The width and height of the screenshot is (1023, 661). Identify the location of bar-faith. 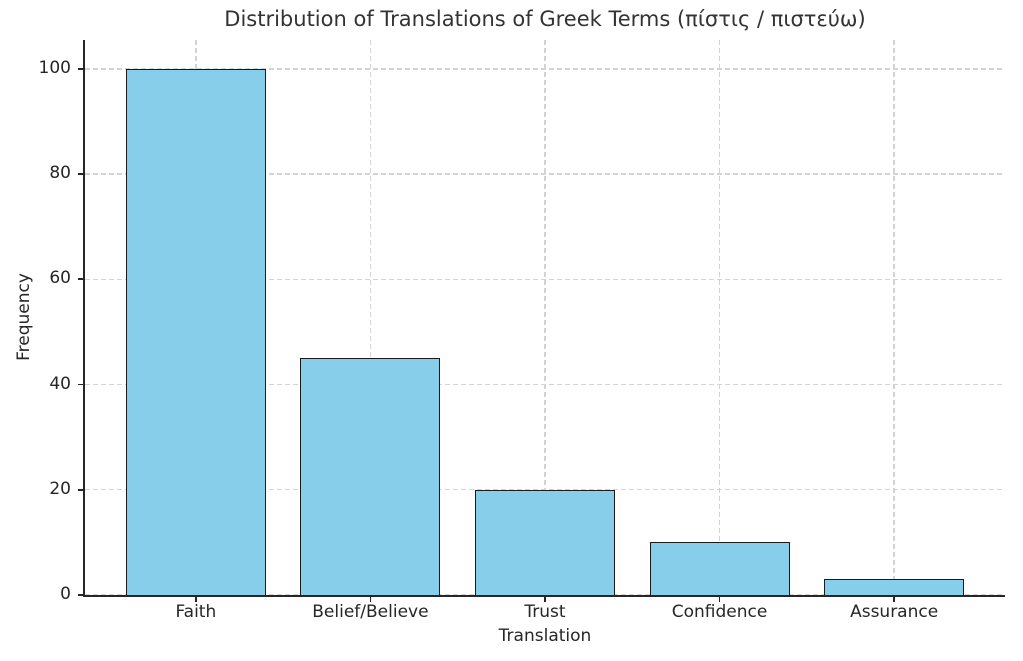
(196, 331).